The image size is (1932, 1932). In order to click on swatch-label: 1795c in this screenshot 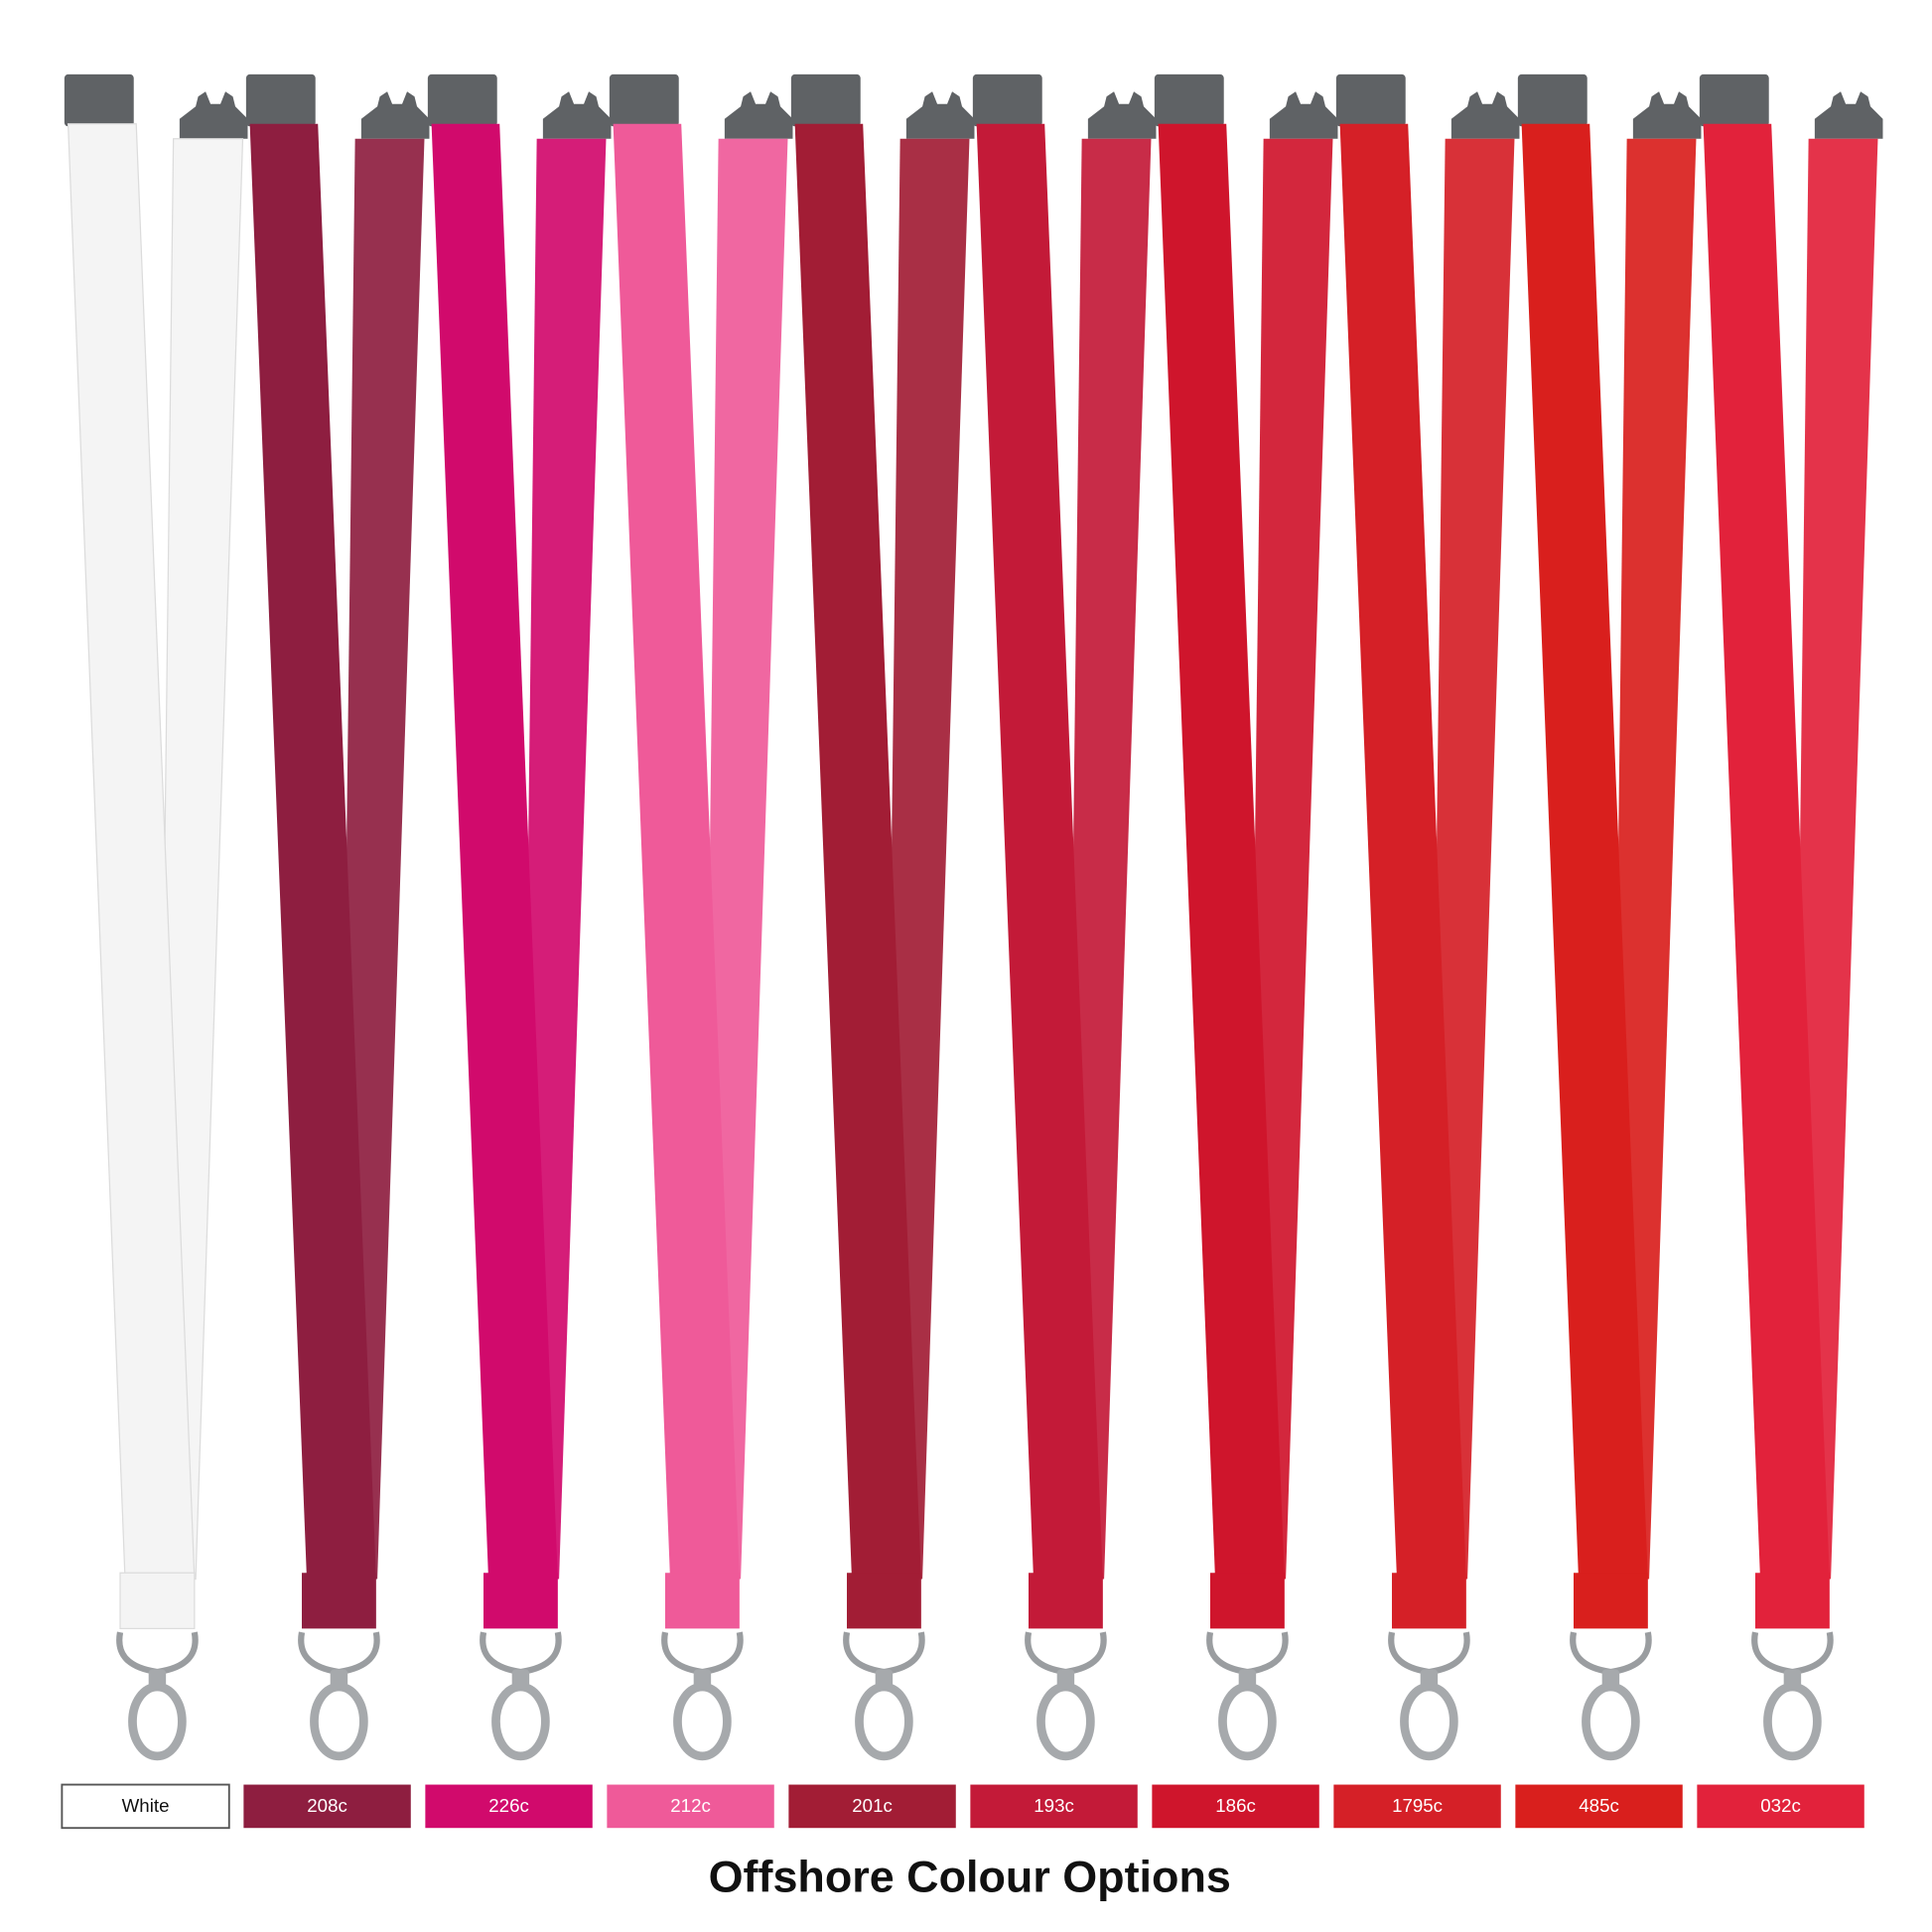, I will do `click(1417, 1806)`.